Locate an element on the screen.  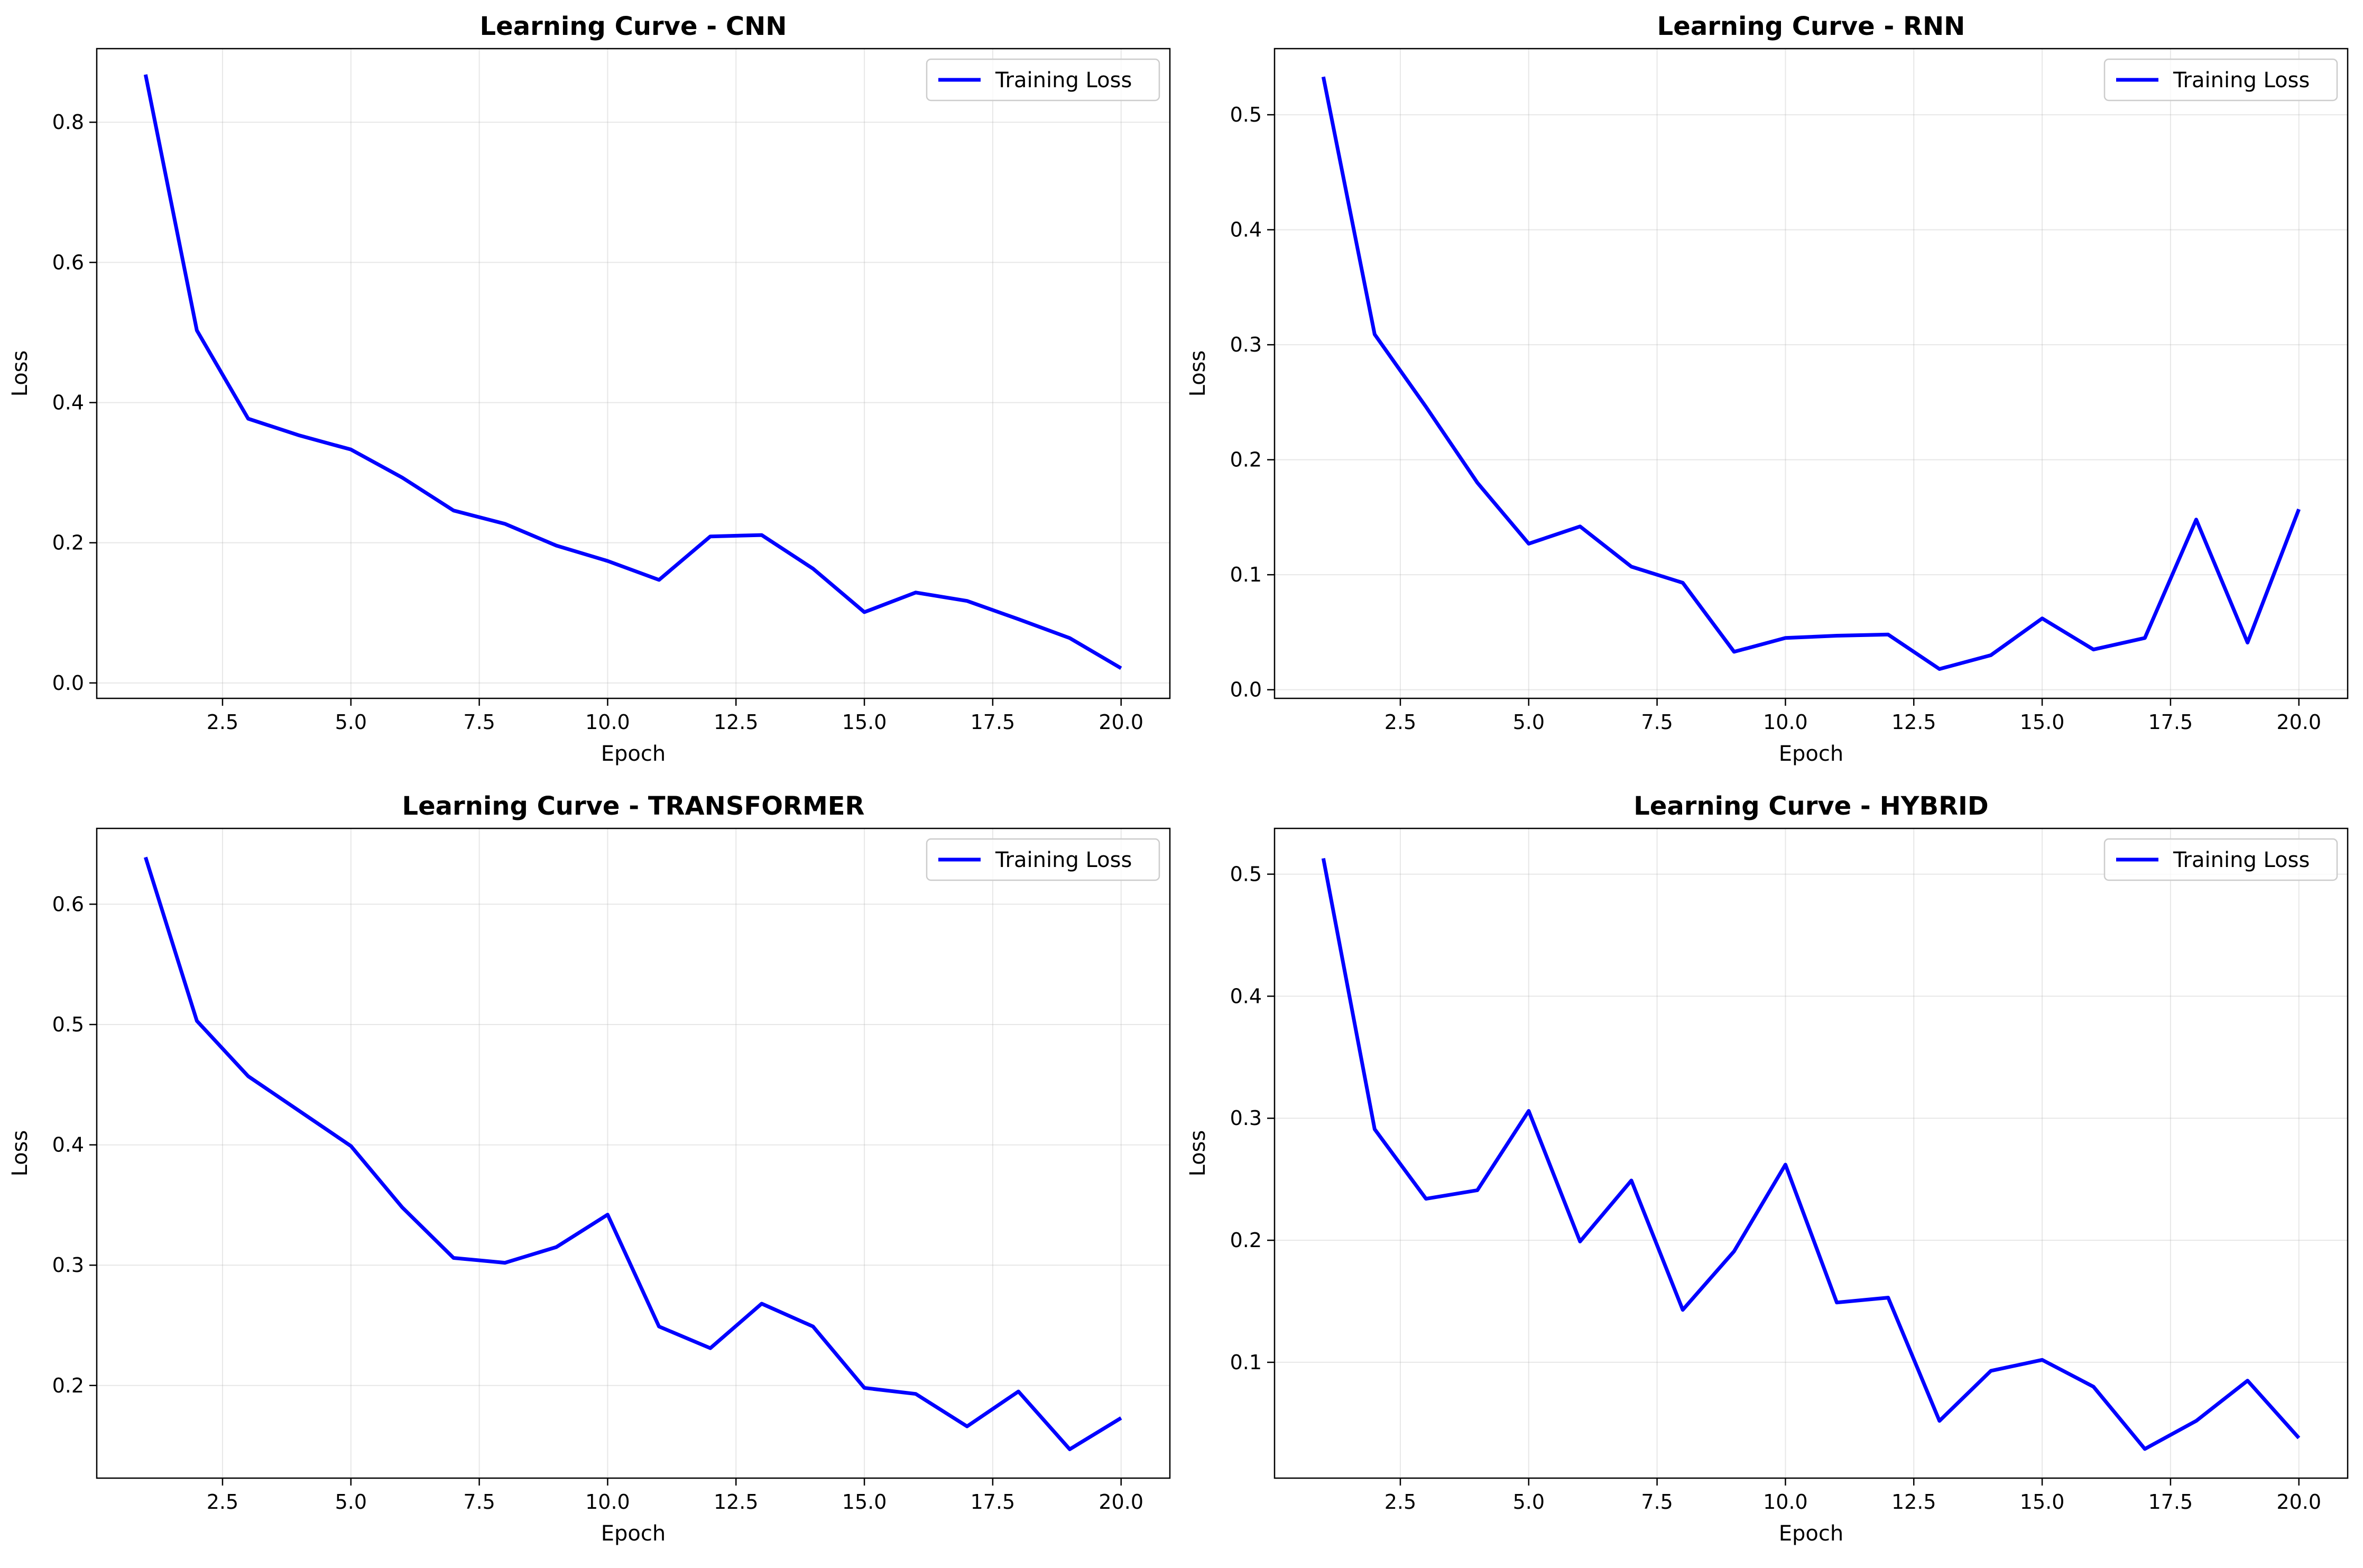
y-tick-label: 0.8 is located at coordinates (68, 122).